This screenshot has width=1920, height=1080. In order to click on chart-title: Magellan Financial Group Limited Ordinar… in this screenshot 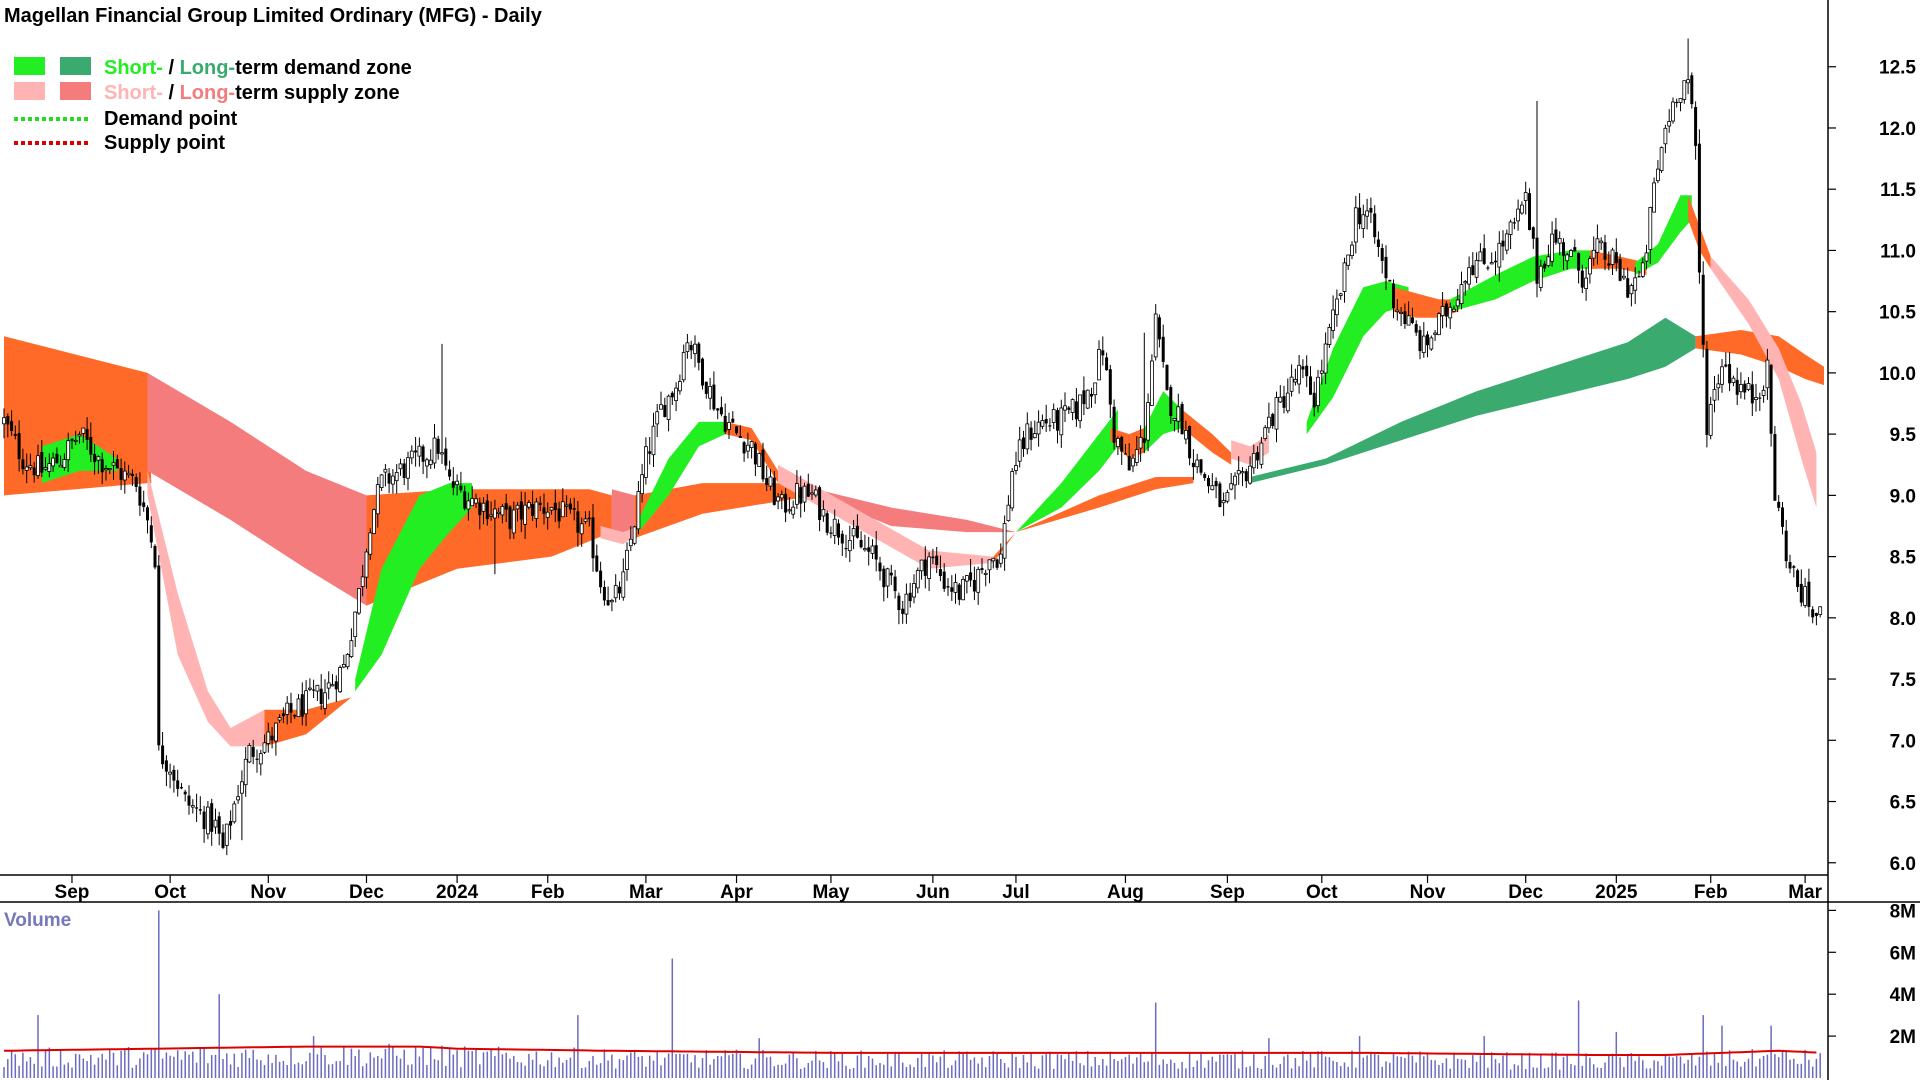, I will do `click(273, 16)`.